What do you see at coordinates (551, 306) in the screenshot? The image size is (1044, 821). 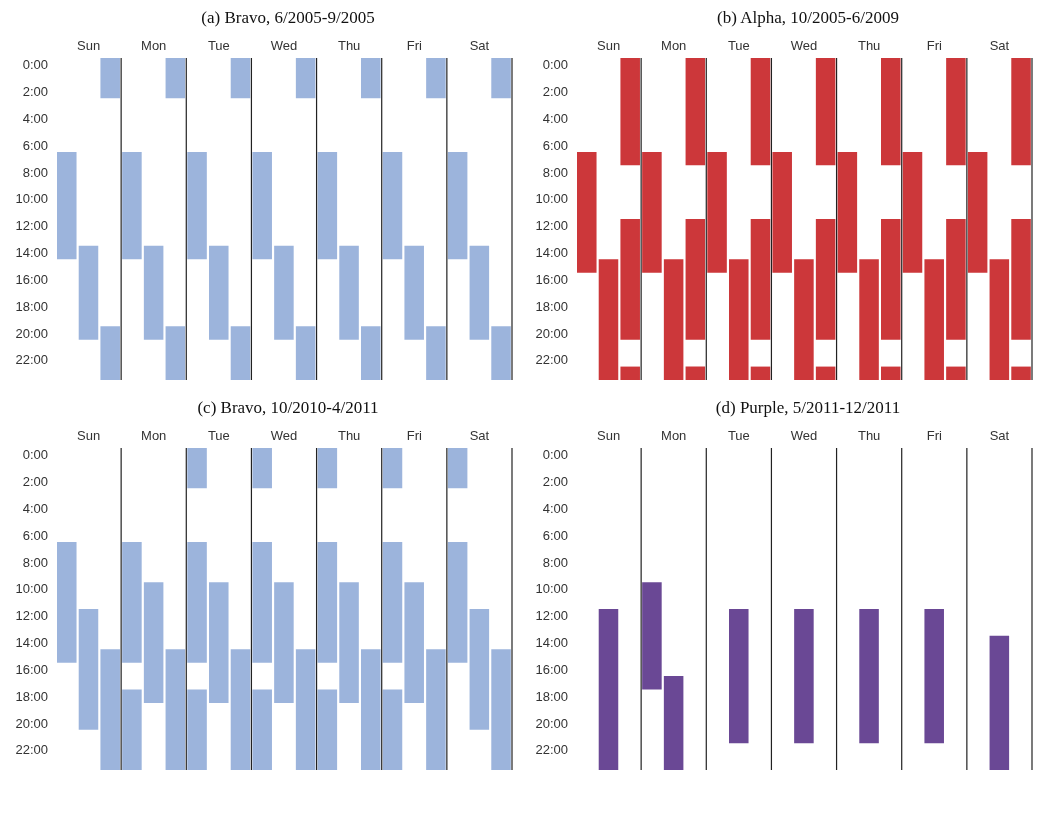 I see `y-tick-label: 18:00` at bounding box center [551, 306].